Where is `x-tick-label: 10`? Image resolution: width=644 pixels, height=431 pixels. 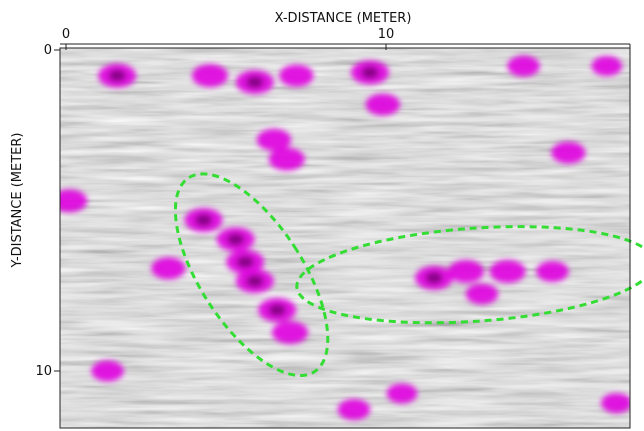 x-tick-label: 10 is located at coordinates (386, 34).